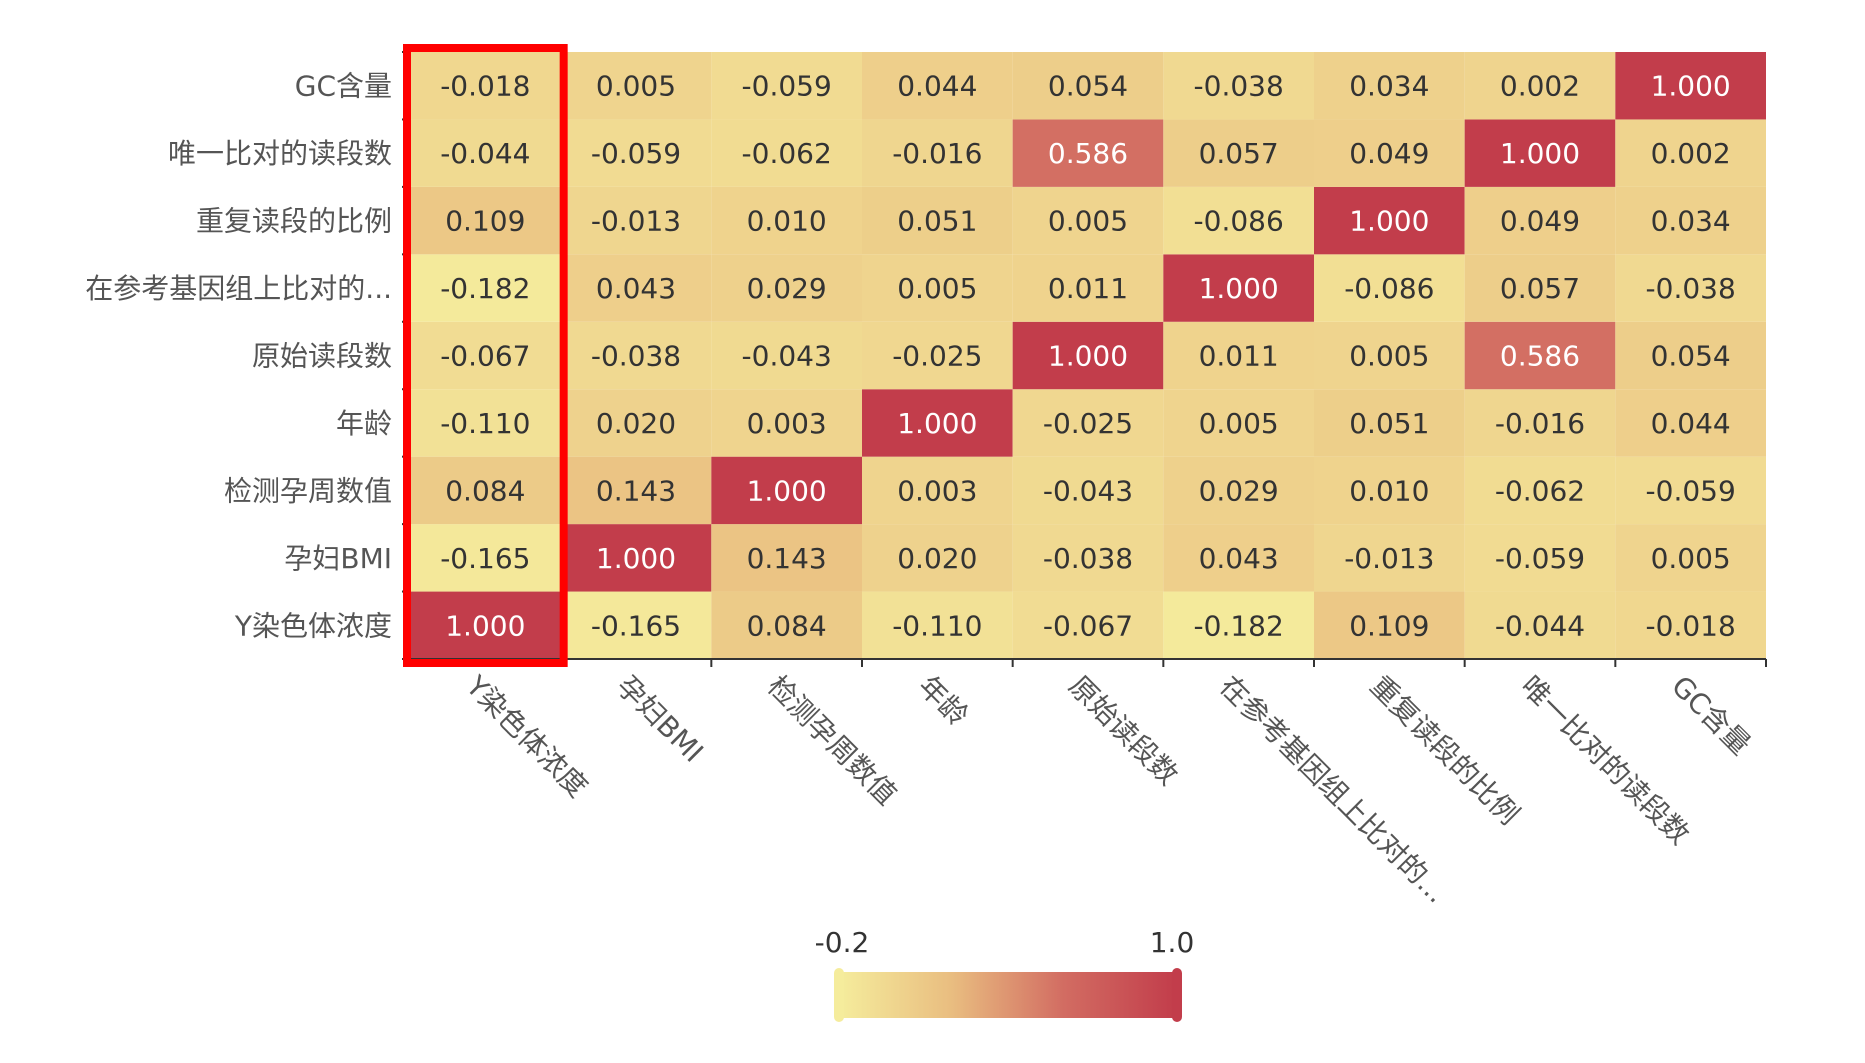 This screenshot has width=1865, height=1063. I want to click on cell-value-label: 0.002, so click(1691, 153).